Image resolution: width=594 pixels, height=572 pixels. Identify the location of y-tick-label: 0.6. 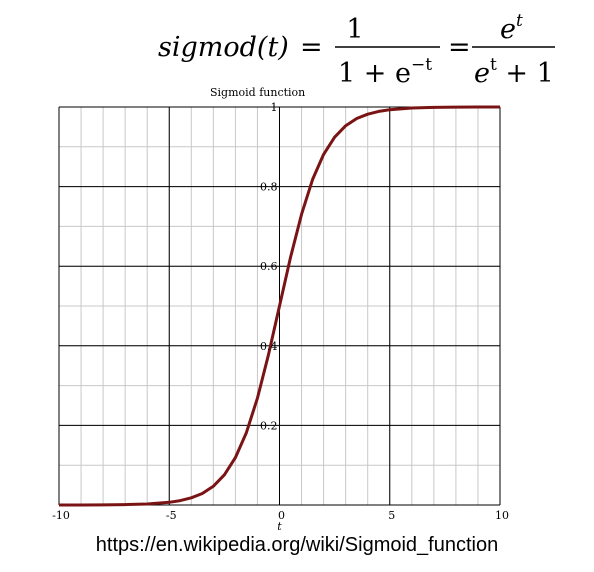
(269, 266).